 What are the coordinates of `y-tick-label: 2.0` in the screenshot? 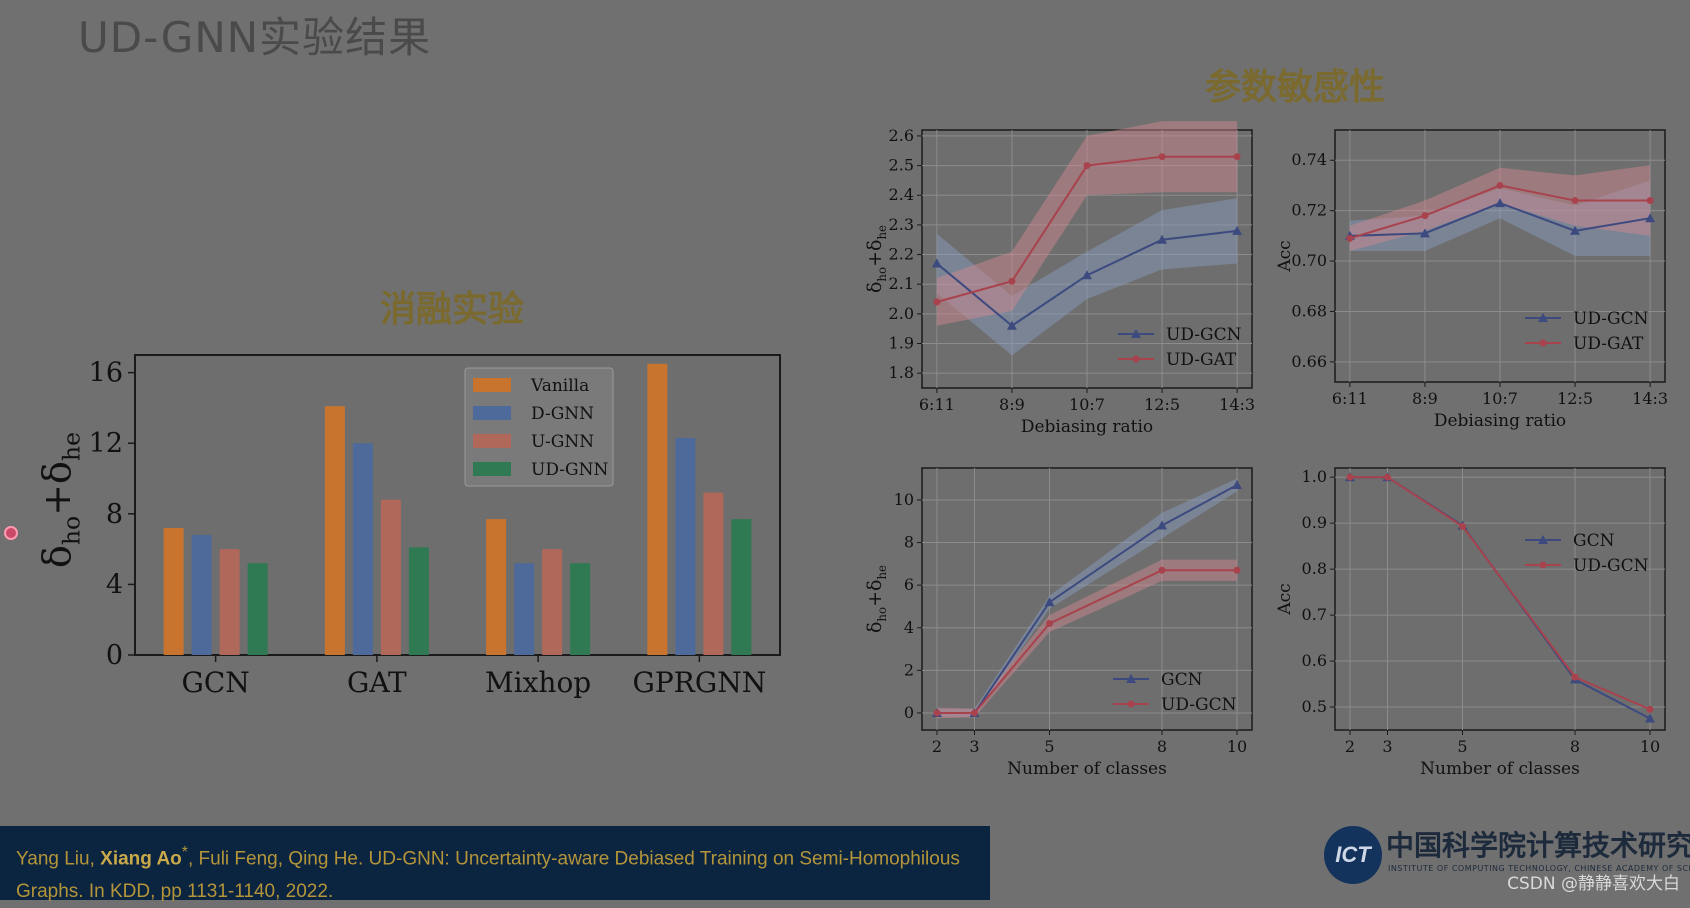 It's located at (901, 313).